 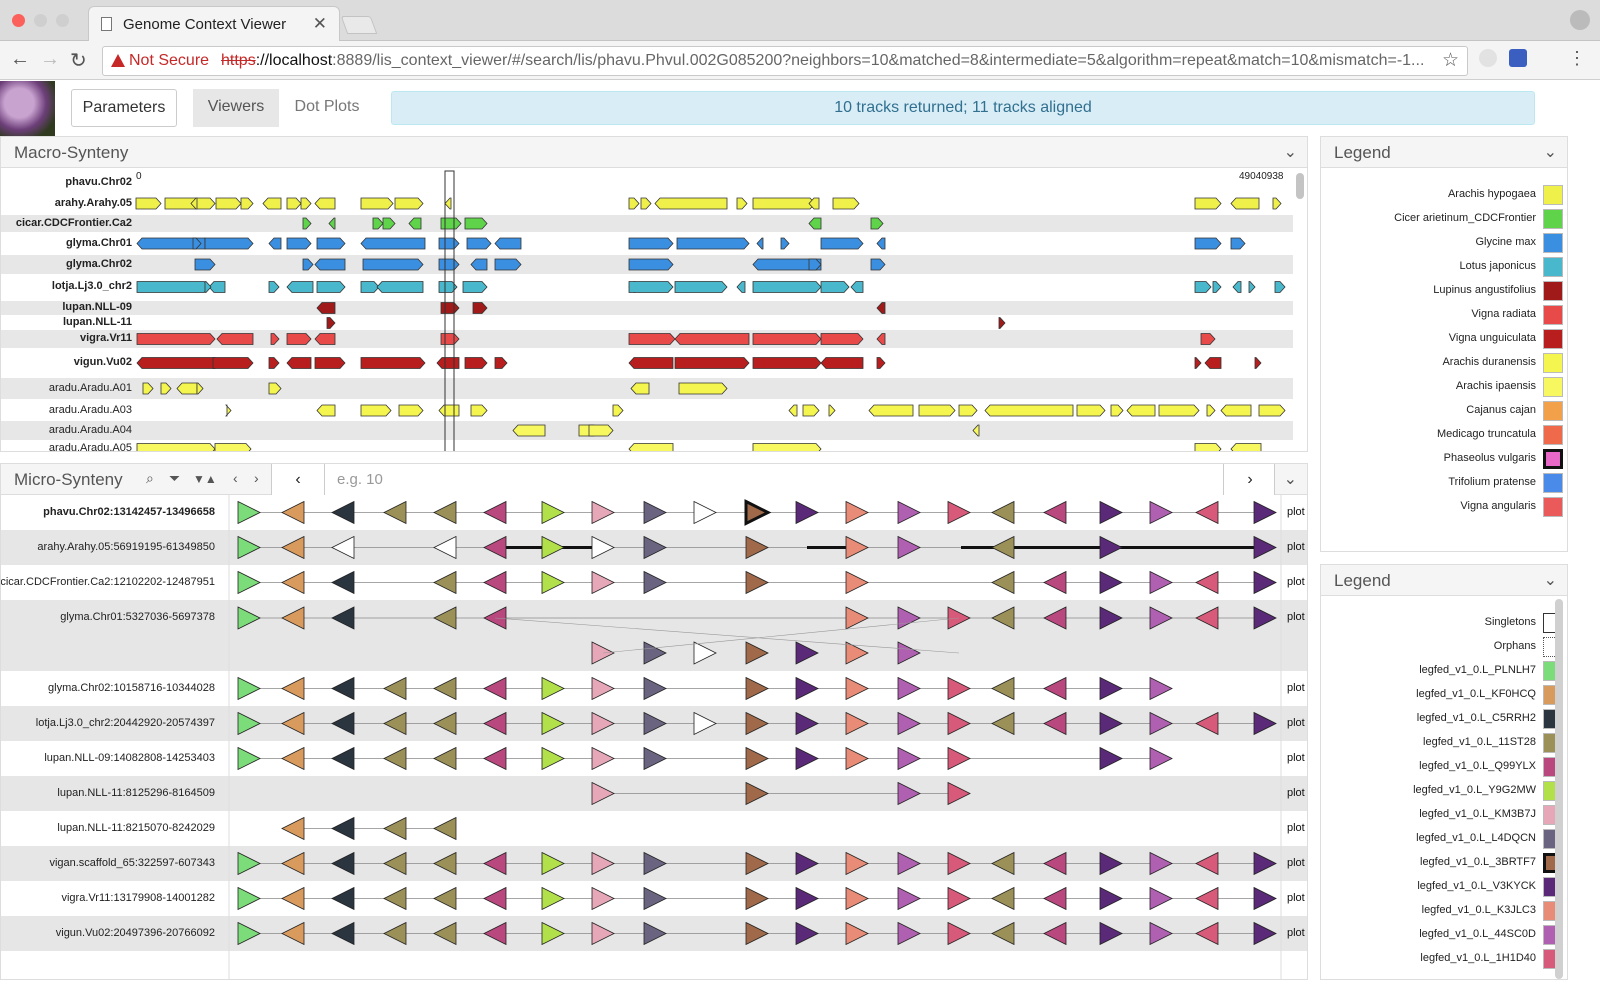 I want to click on scroll-next-button: ›, so click(x=1250, y=479).